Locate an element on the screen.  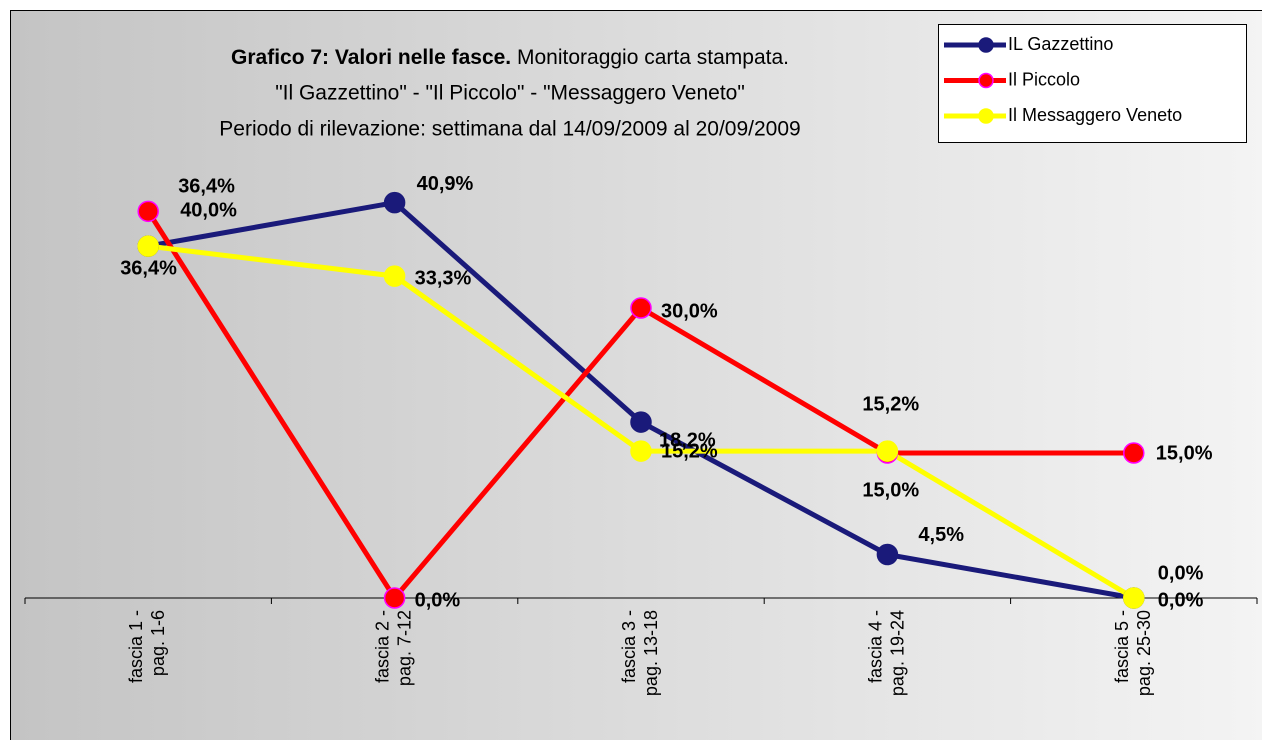
legend-label: IL Gazzettino is located at coordinates (1060, 44).